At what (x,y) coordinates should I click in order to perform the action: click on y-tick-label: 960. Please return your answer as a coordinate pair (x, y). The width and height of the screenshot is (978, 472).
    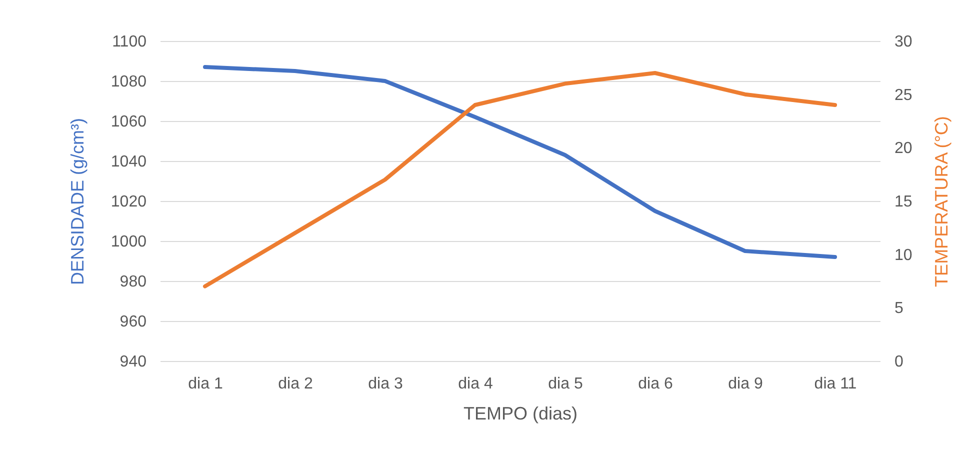
    Looking at the image, I should click on (133, 322).